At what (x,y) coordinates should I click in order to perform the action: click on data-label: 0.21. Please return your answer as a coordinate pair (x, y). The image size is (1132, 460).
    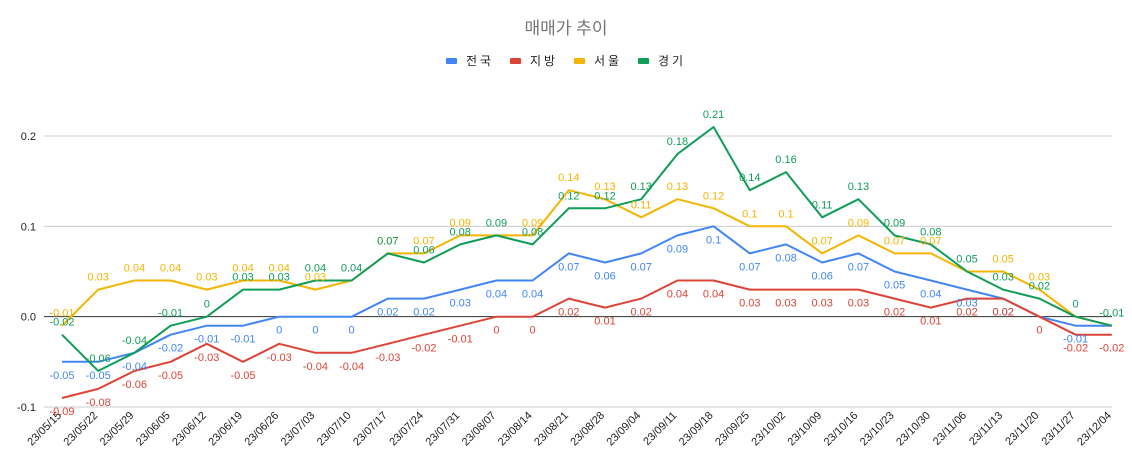
    Looking at the image, I should click on (713, 115).